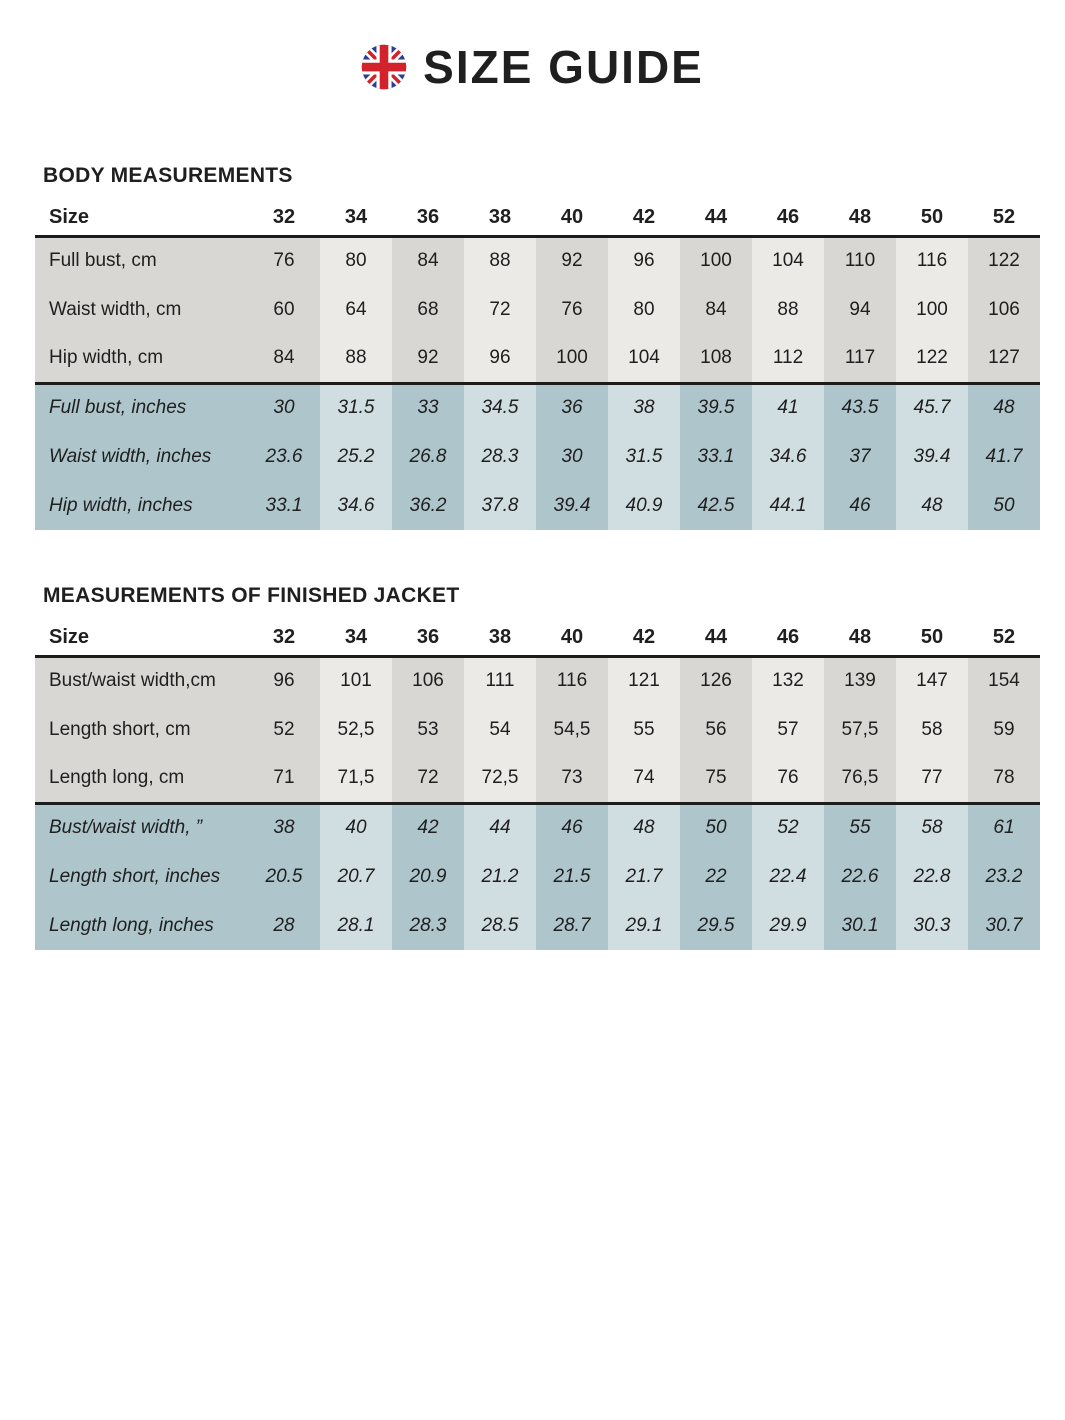  Describe the element at coordinates (284, 456) in the screenshot. I see `measurement-value: 23.6` at that location.